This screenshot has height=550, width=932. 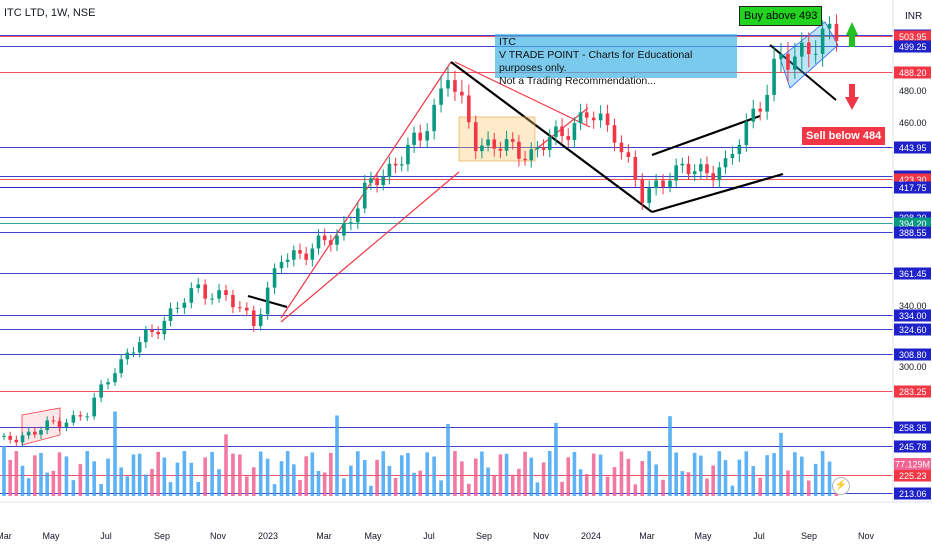 I want to click on price-tag-label: 394.20, so click(x=913, y=224).